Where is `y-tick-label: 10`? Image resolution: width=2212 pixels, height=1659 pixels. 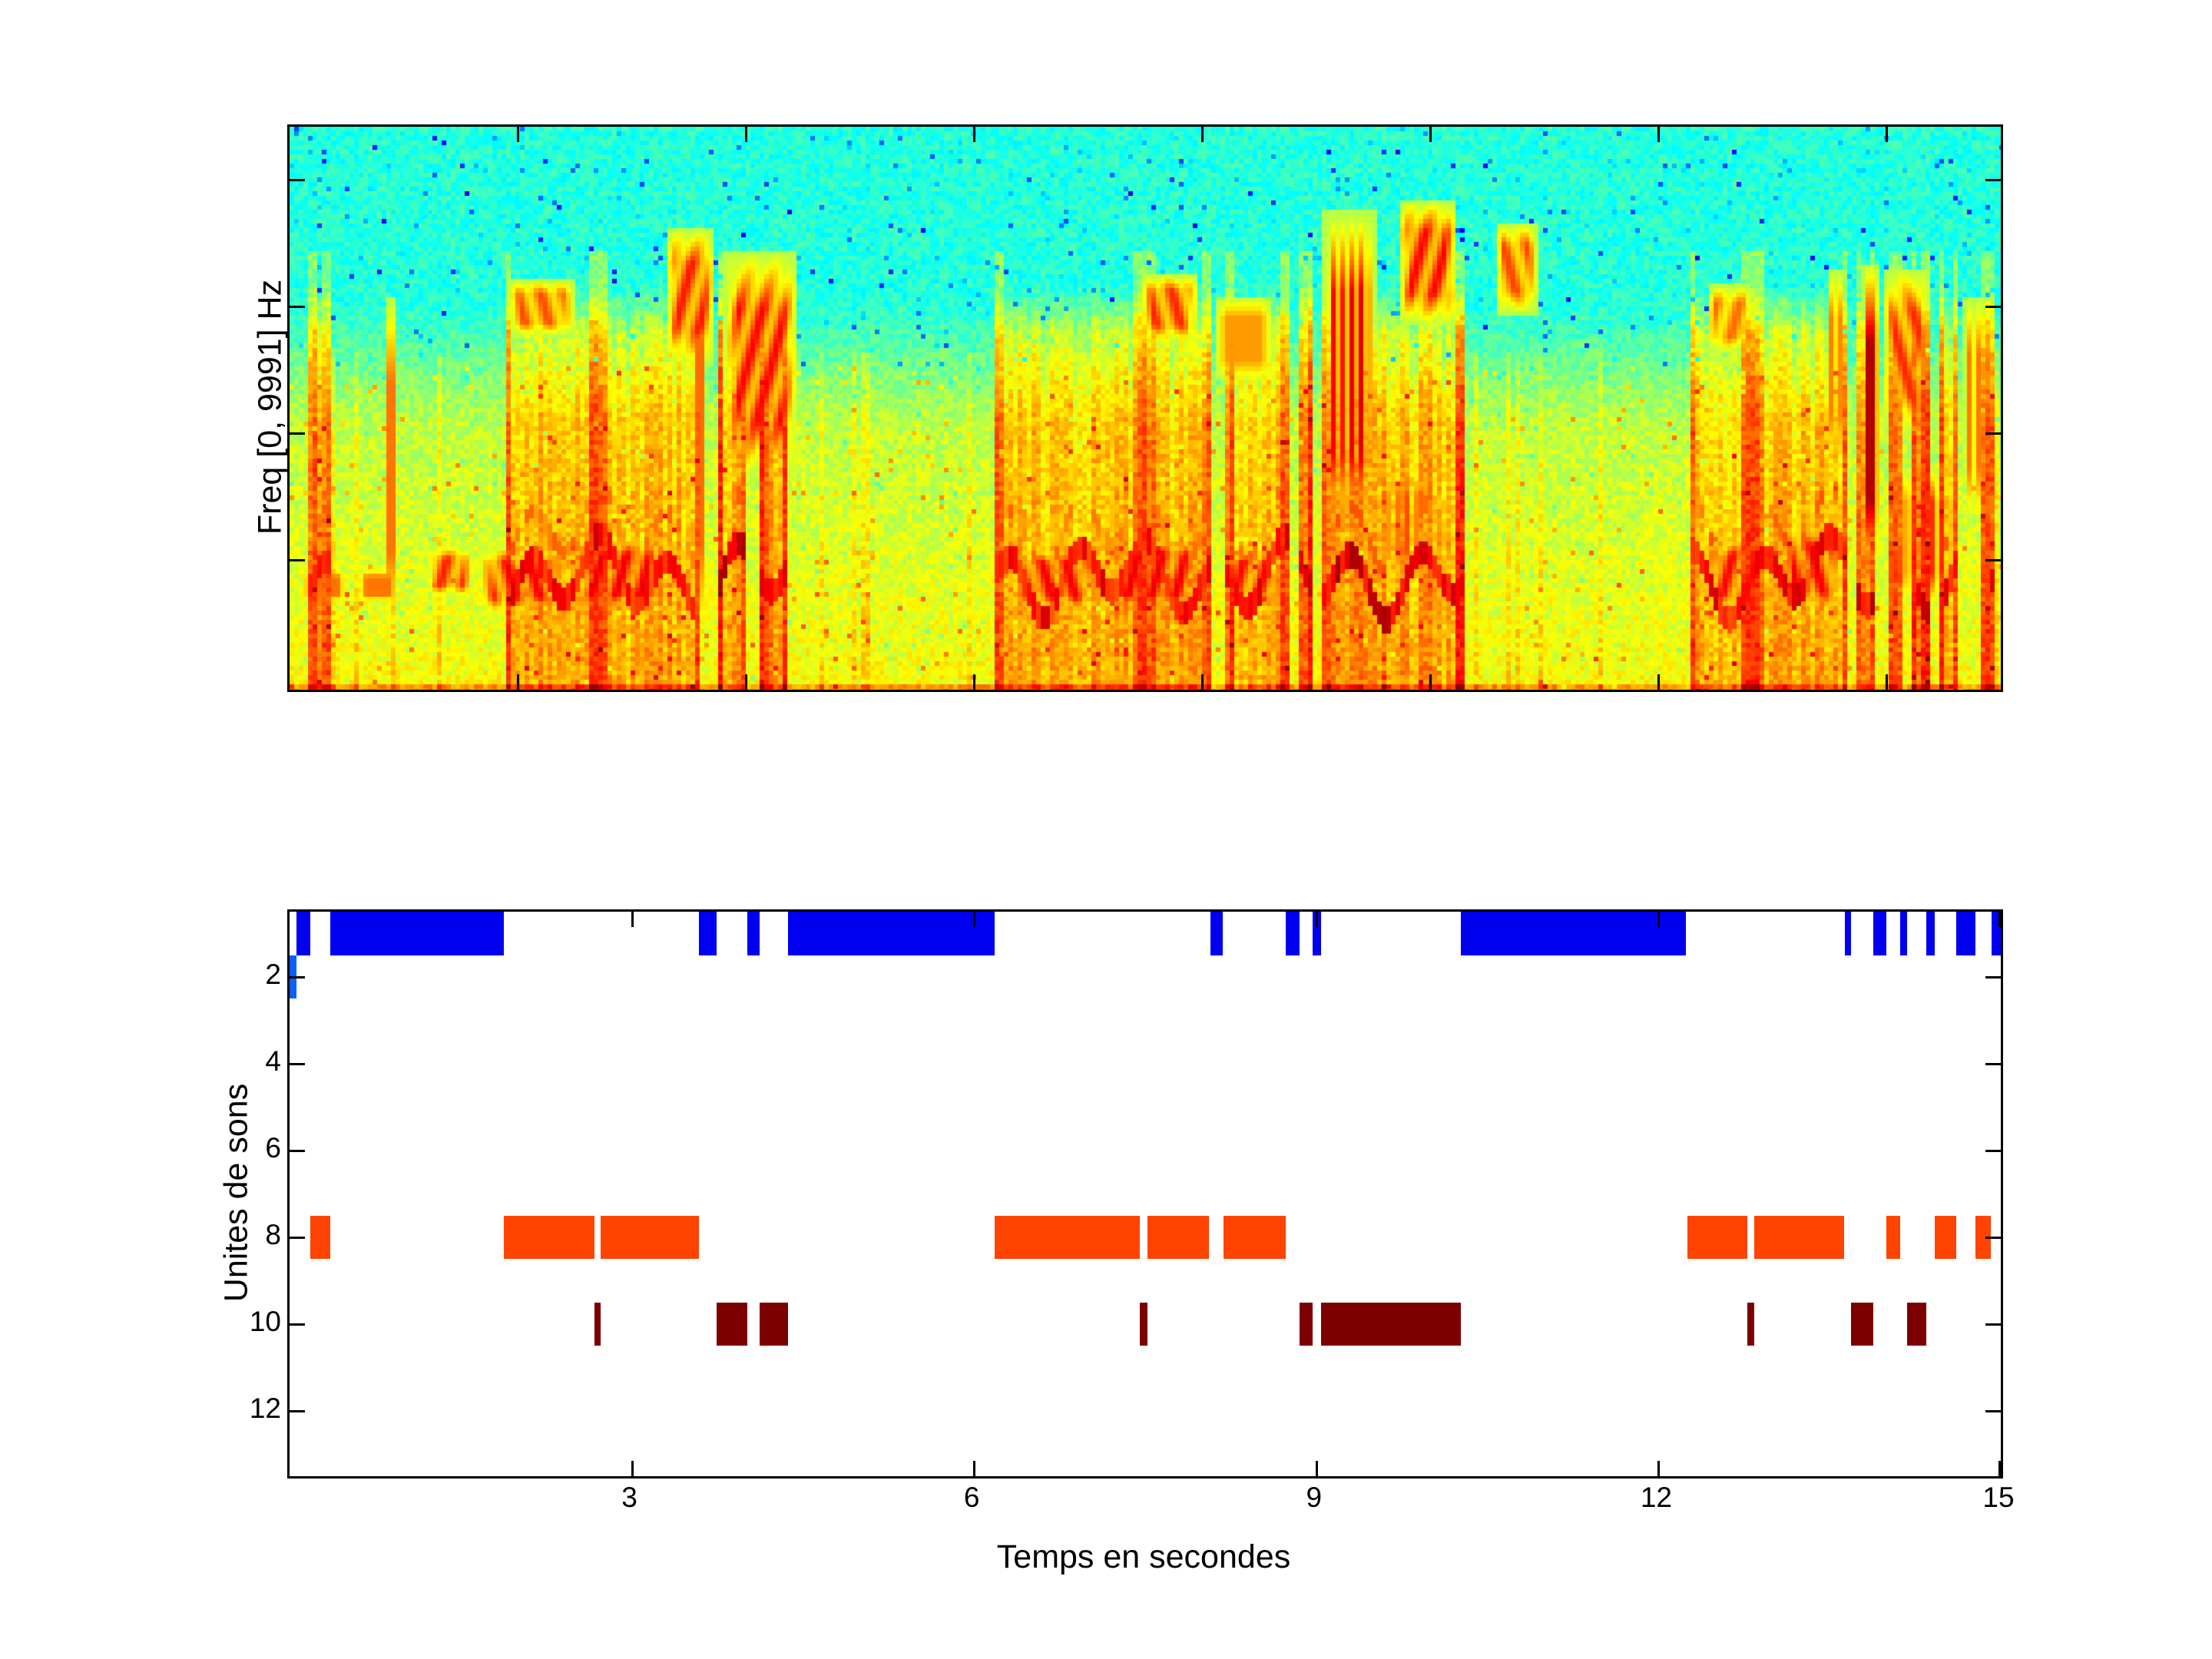
y-tick-label: 10 is located at coordinates (265, 1322).